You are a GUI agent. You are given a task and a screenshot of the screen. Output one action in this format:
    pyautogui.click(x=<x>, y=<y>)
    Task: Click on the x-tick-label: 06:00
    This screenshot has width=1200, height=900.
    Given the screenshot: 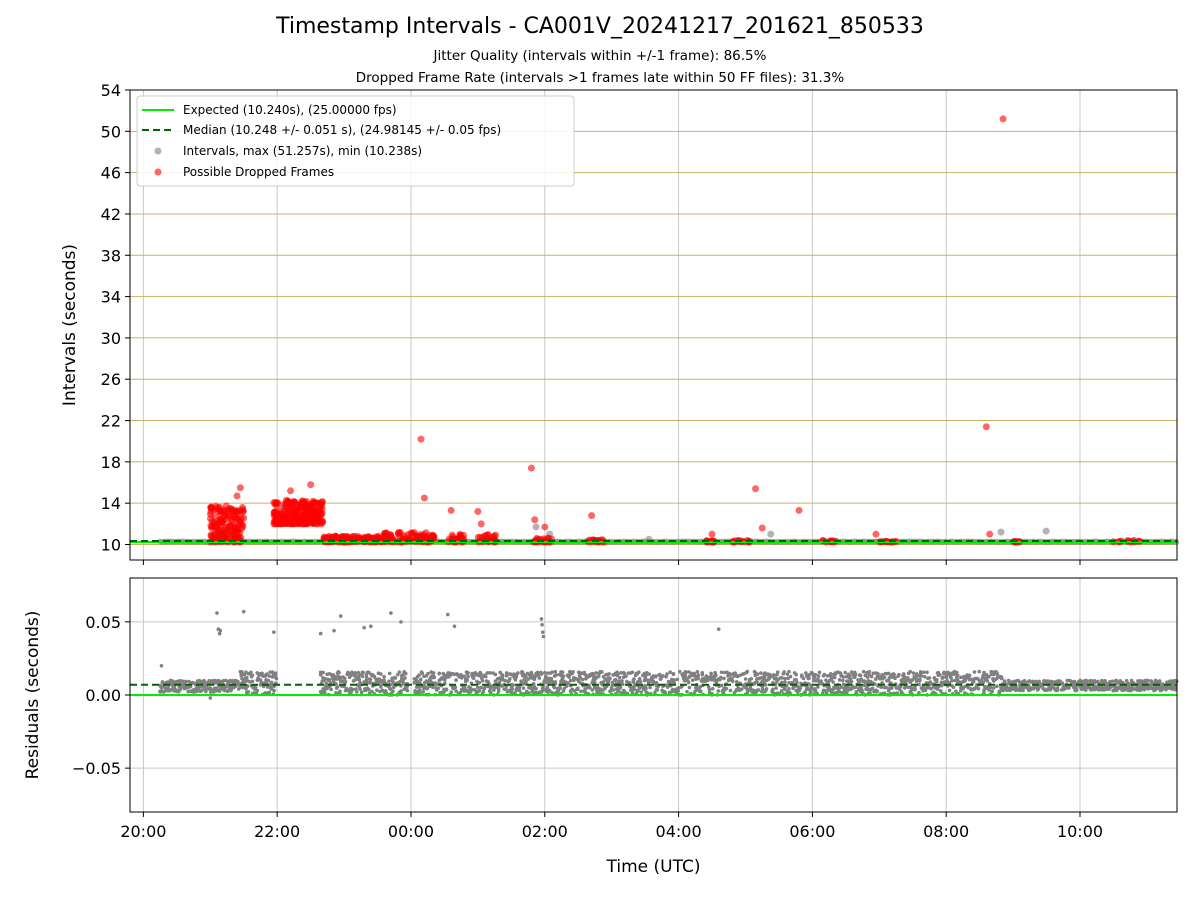 What is the action you would take?
    pyautogui.click(x=812, y=831)
    